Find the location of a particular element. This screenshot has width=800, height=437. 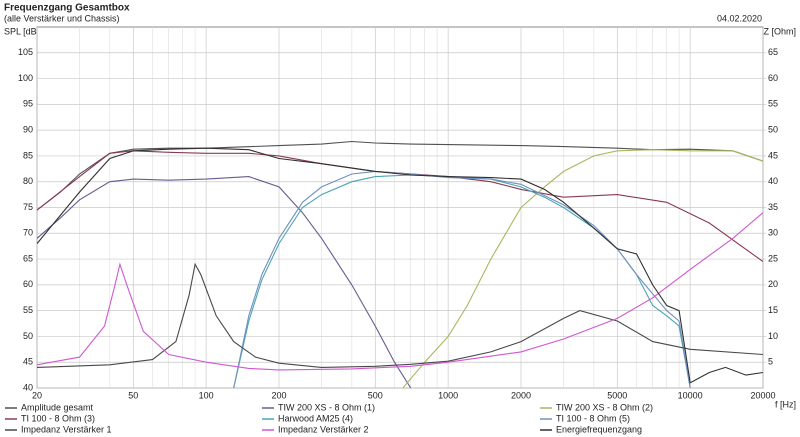

y-tick-label: 45 is located at coordinates (28, 362).